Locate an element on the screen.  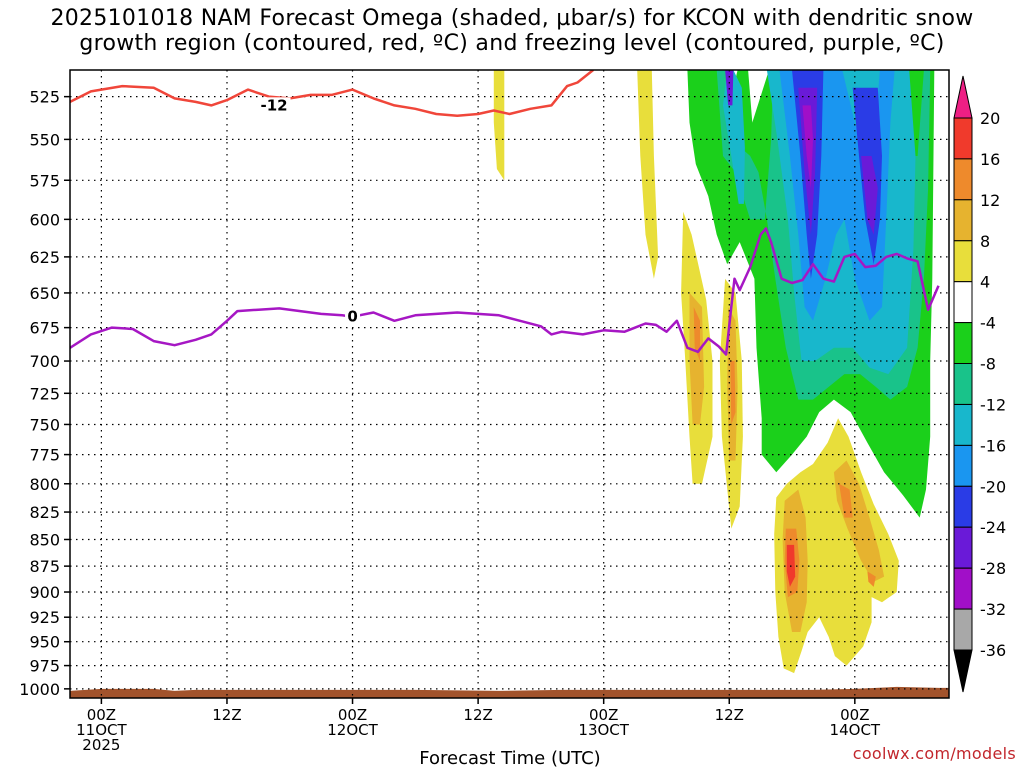
y-tick-label-800: 800 is located at coordinates (44, 484).